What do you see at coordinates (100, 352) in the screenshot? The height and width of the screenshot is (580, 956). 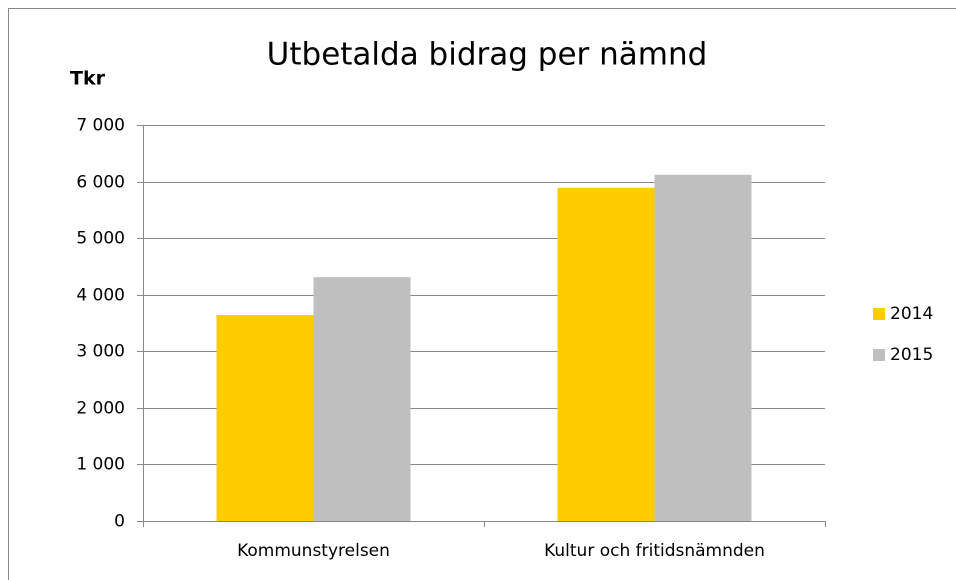 I see `y-tick-label: 3 000` at bounding box center [100, 352].